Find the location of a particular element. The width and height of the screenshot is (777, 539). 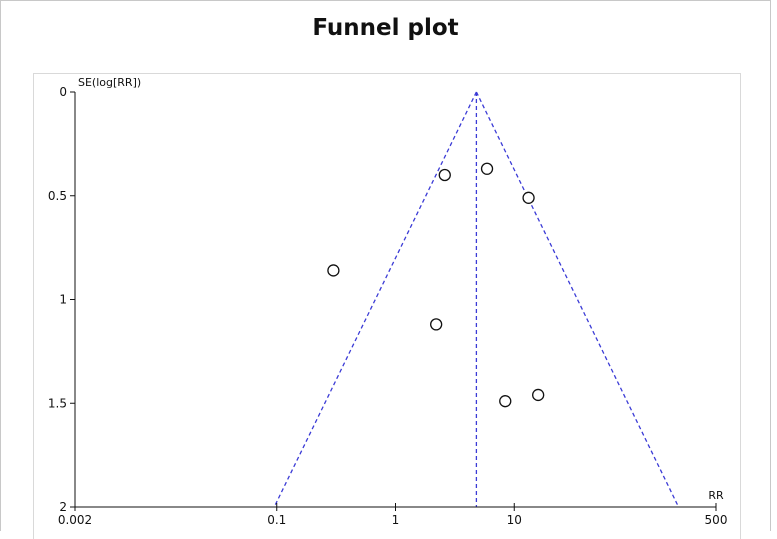

x-tick-label: 1 is located at coordinates (396, 520).